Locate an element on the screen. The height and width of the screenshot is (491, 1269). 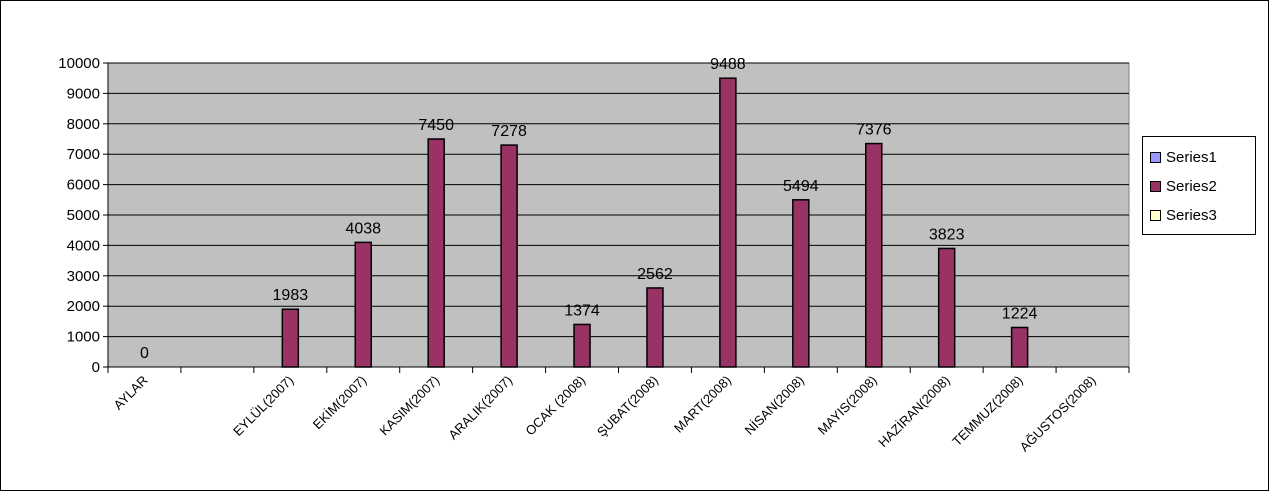
legend-swatch-series1 is located at coordinates (1155, 157).